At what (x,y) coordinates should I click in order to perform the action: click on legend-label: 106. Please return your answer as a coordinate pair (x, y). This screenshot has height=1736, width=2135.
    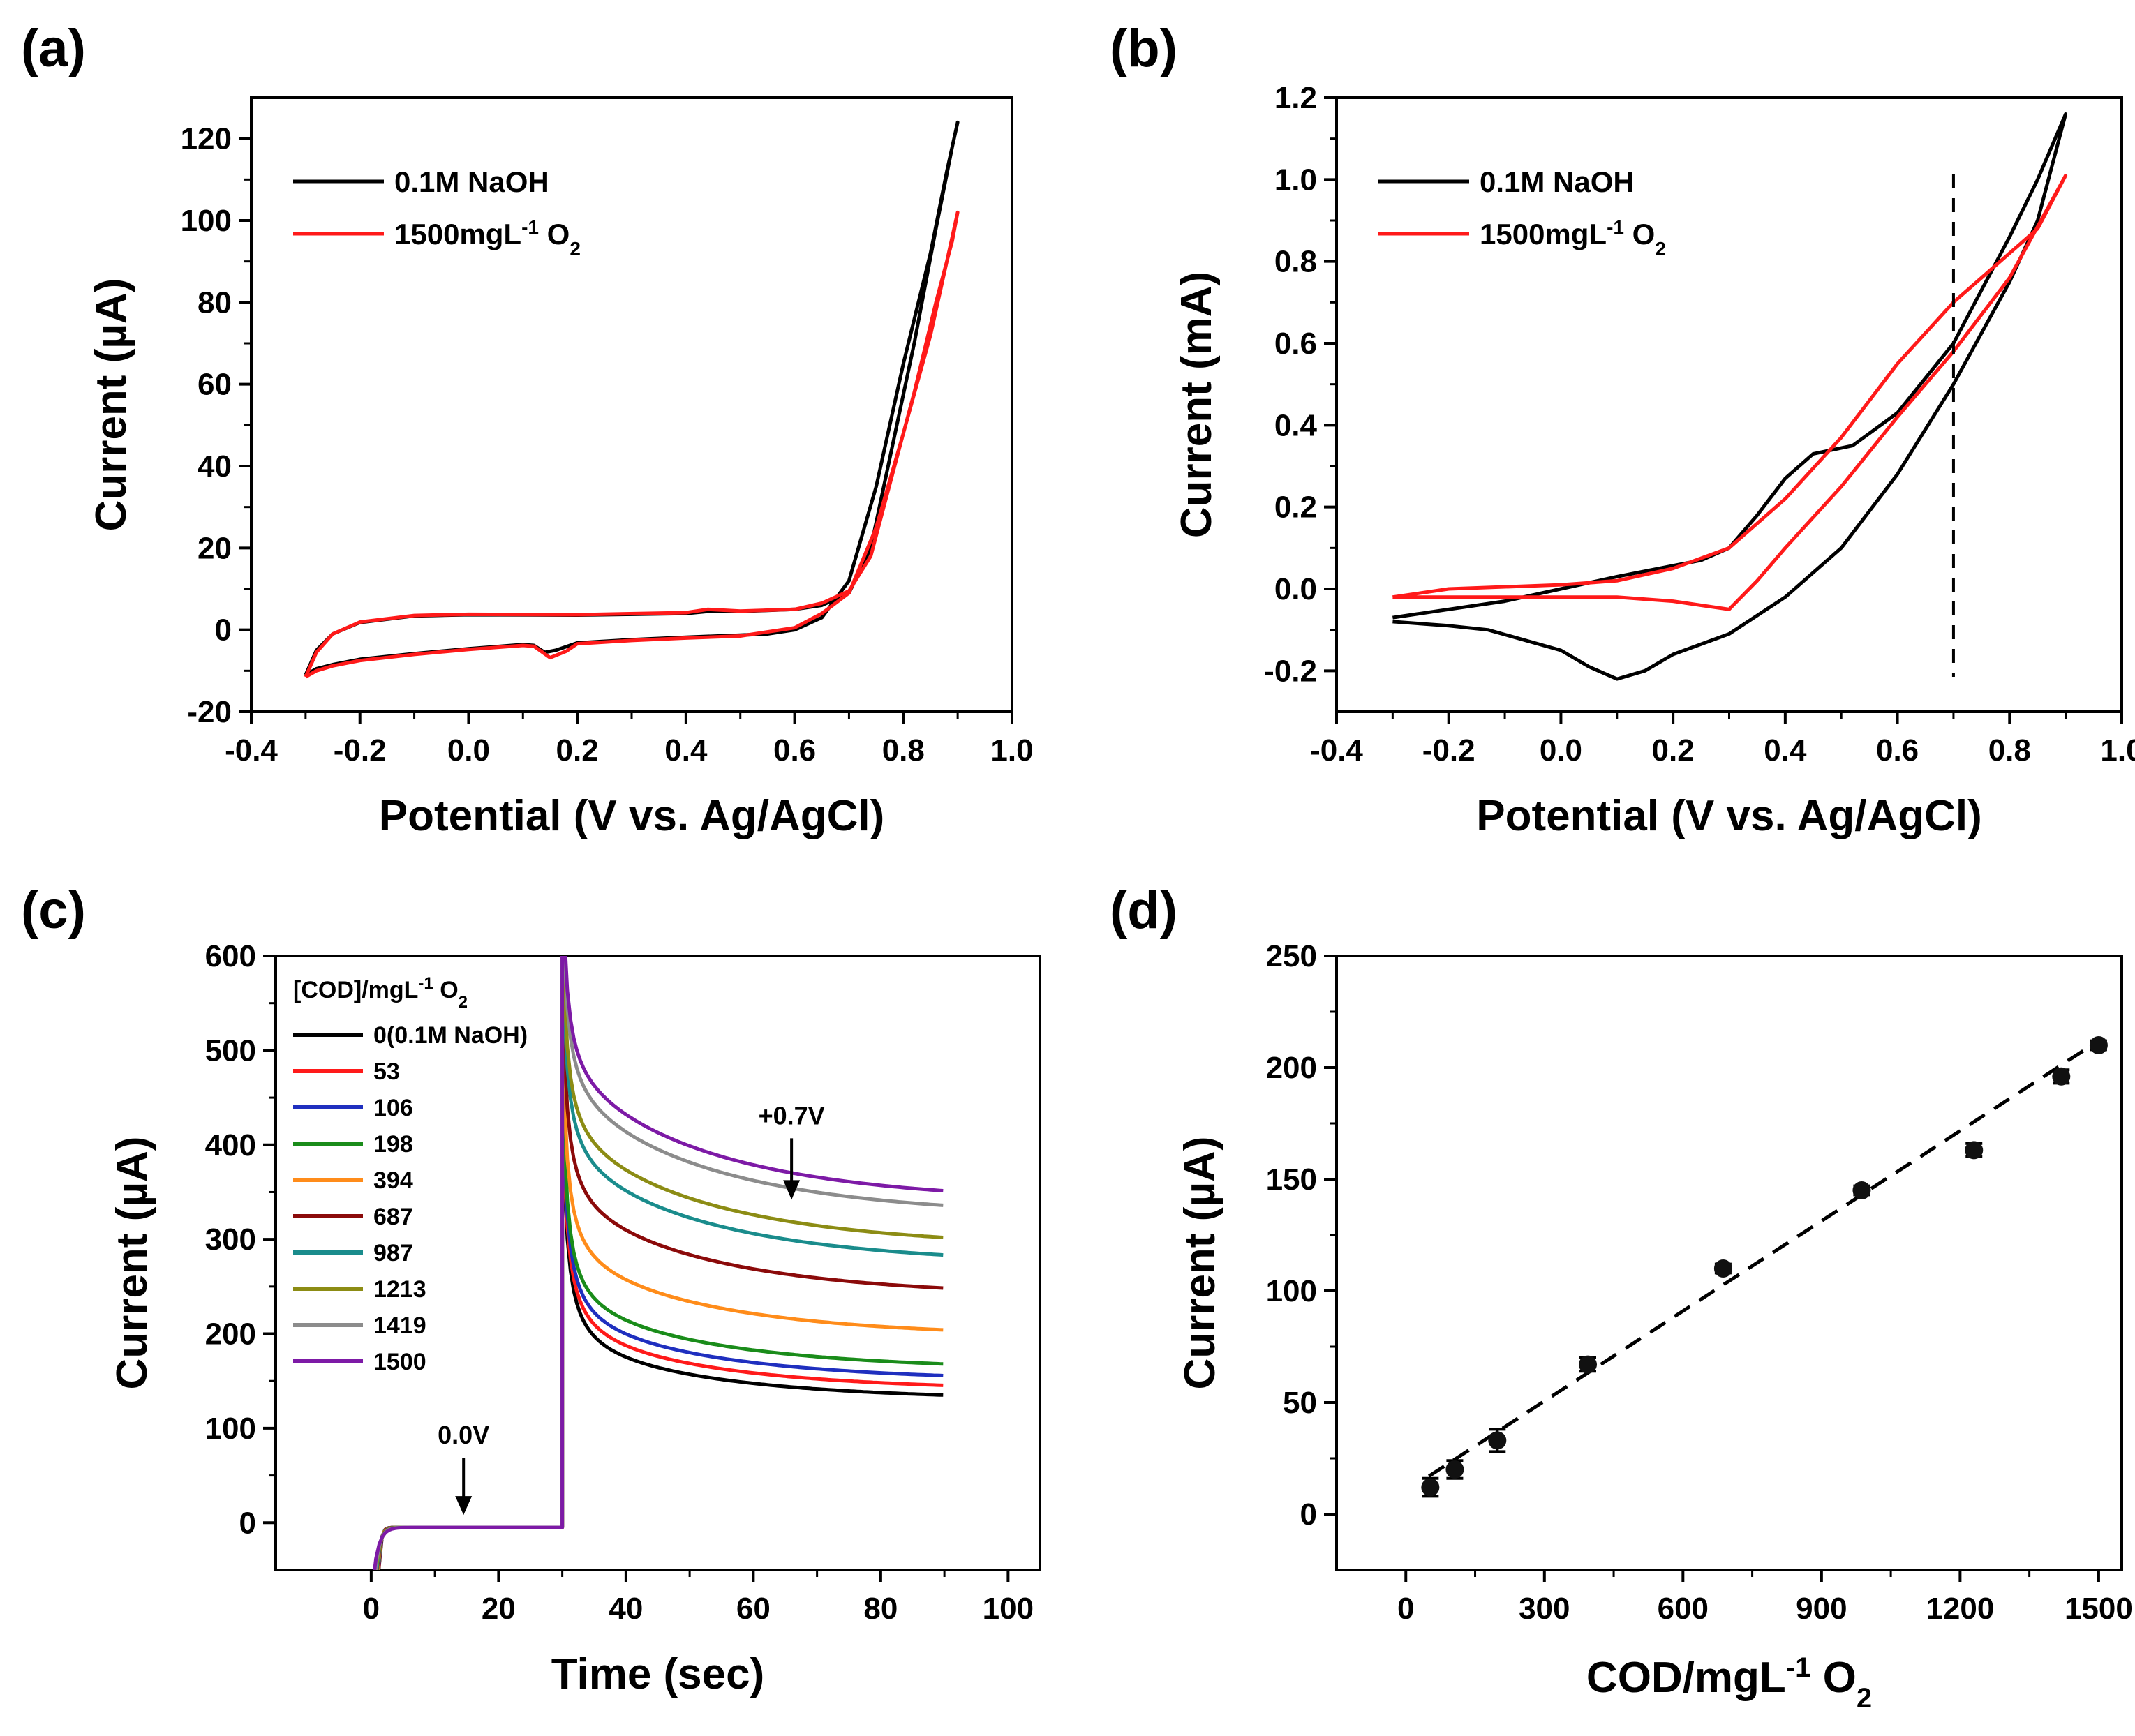
    Looking at the image, I should click on (393, 1108).